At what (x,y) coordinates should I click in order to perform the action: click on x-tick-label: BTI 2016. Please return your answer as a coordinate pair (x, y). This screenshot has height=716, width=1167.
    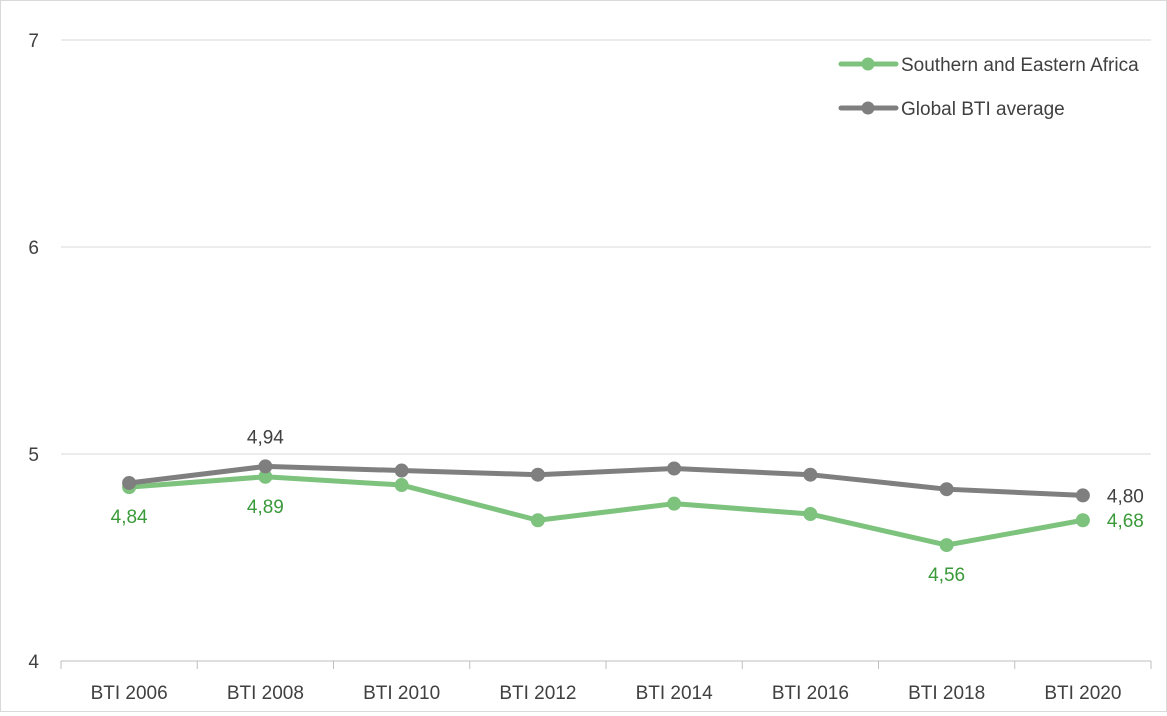
    Looking at the image, I should click on (810, 693).